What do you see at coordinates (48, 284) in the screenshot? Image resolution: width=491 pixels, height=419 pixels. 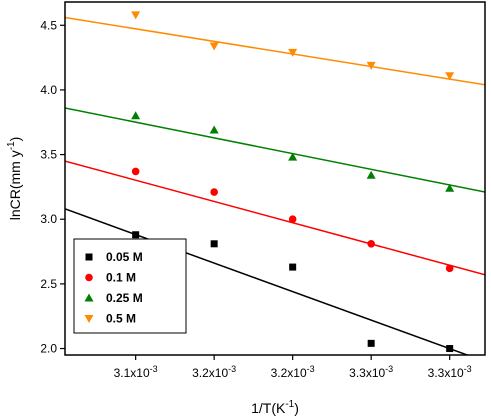 I see `y-tick-label: 2.5` at bounding box center [48, 284].